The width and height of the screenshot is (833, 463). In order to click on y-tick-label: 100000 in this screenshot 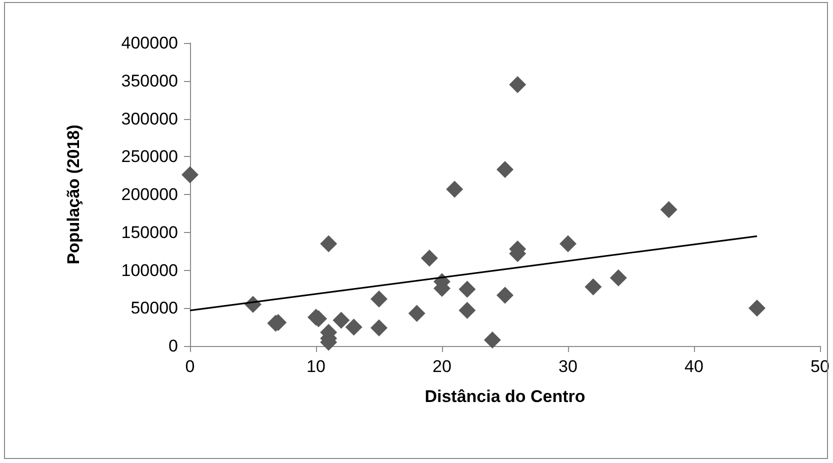, I will do `click(149, 270)`.